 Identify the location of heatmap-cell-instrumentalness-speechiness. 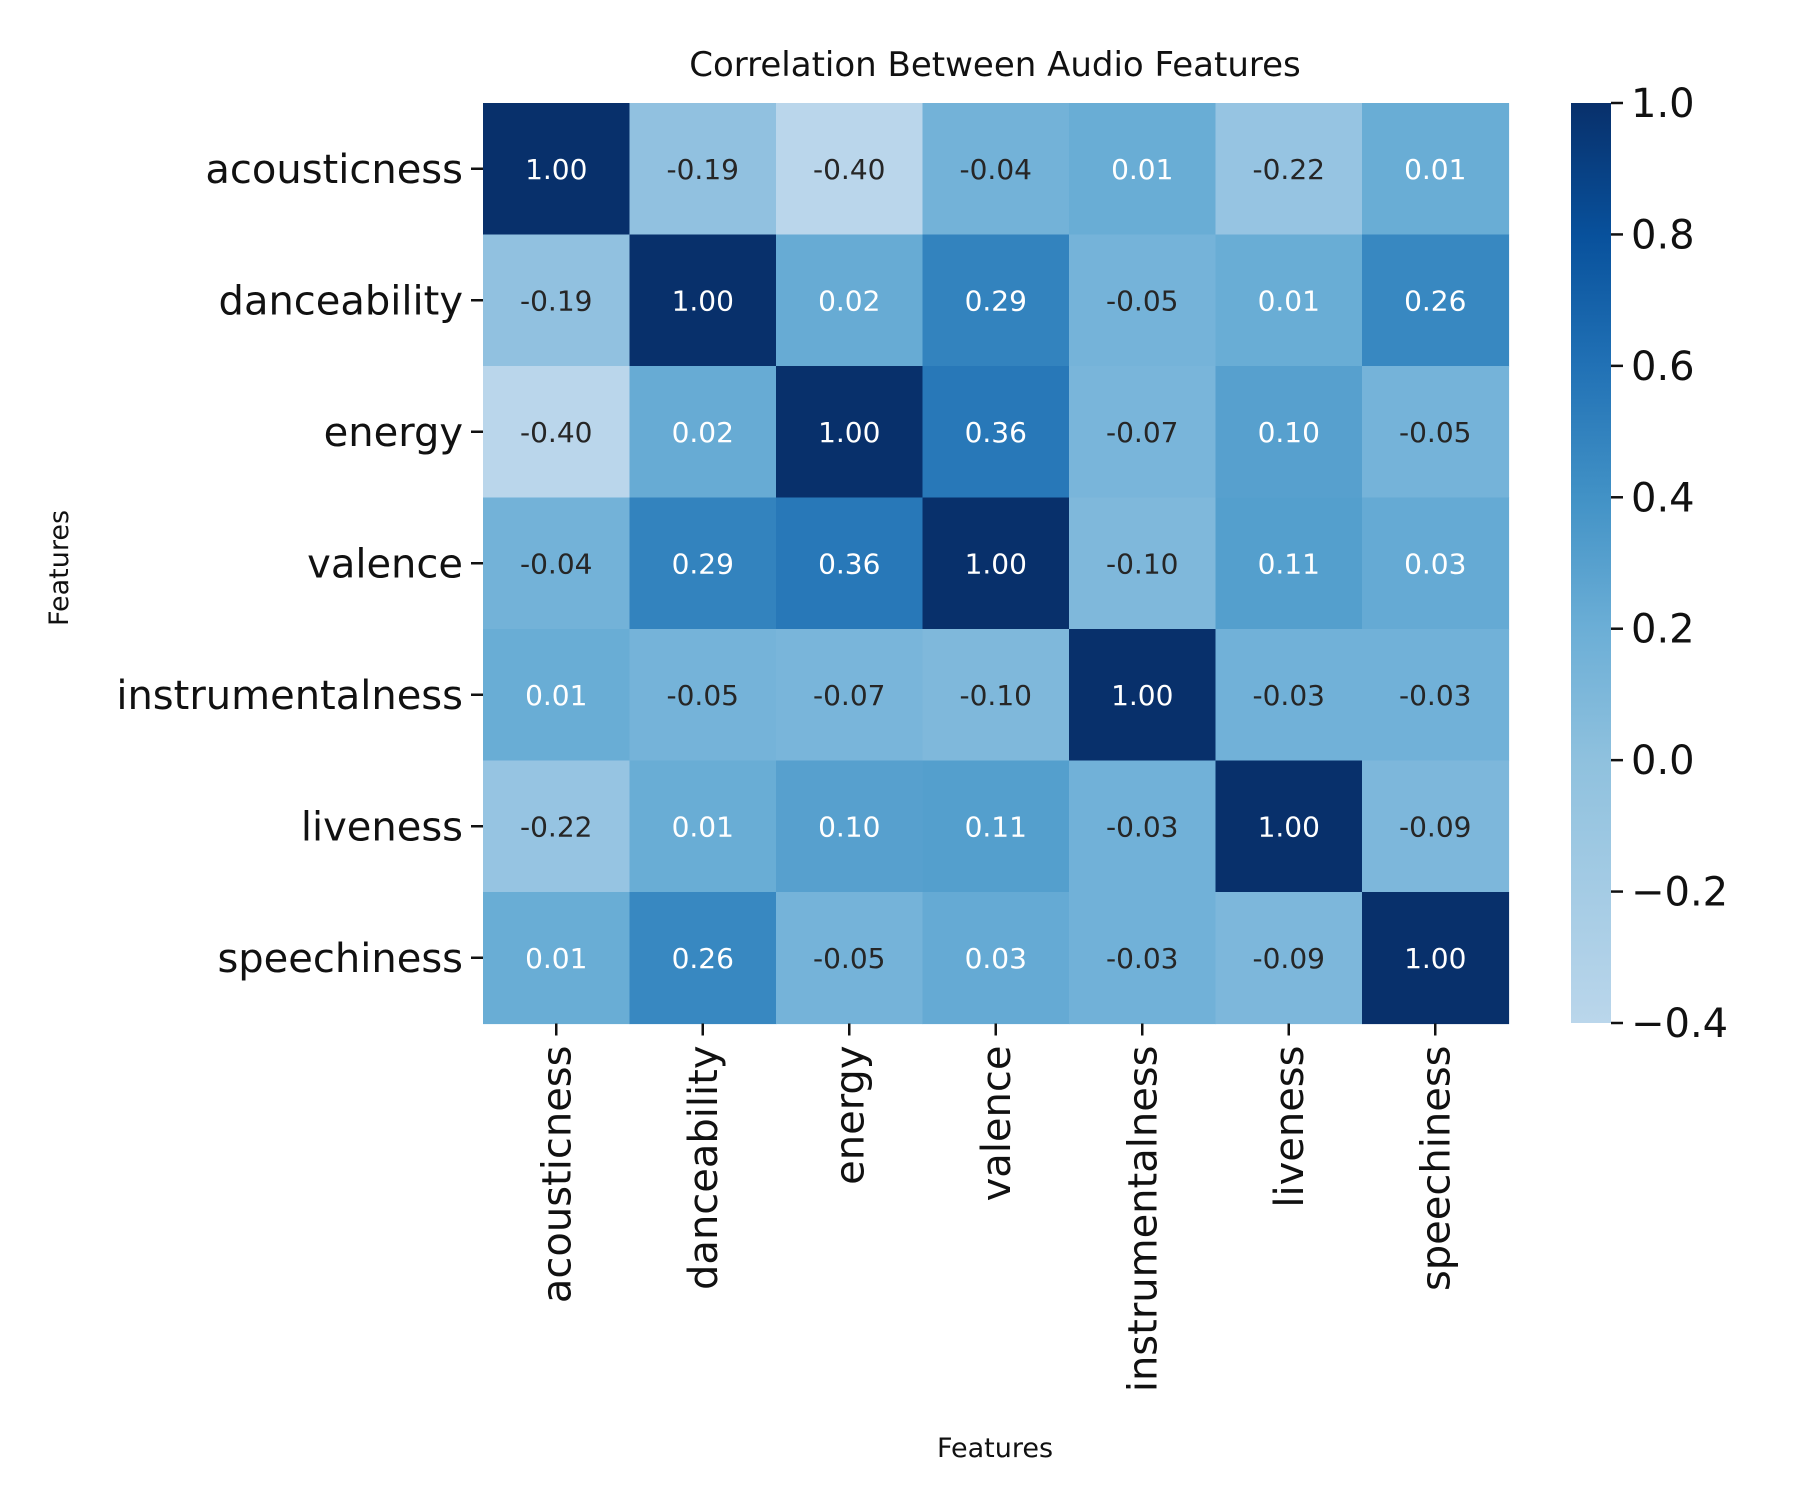
(1436, 695).